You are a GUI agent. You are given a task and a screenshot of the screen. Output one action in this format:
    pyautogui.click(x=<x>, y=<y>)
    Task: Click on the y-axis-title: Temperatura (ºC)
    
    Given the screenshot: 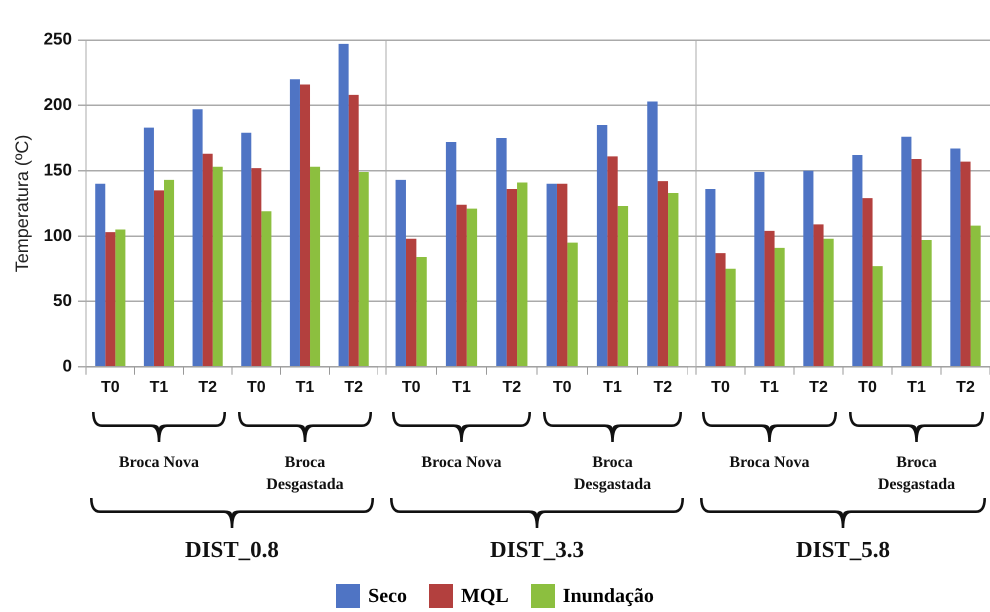 What is the action you would take?
    pyautogui.click(x=22, y=203)
    